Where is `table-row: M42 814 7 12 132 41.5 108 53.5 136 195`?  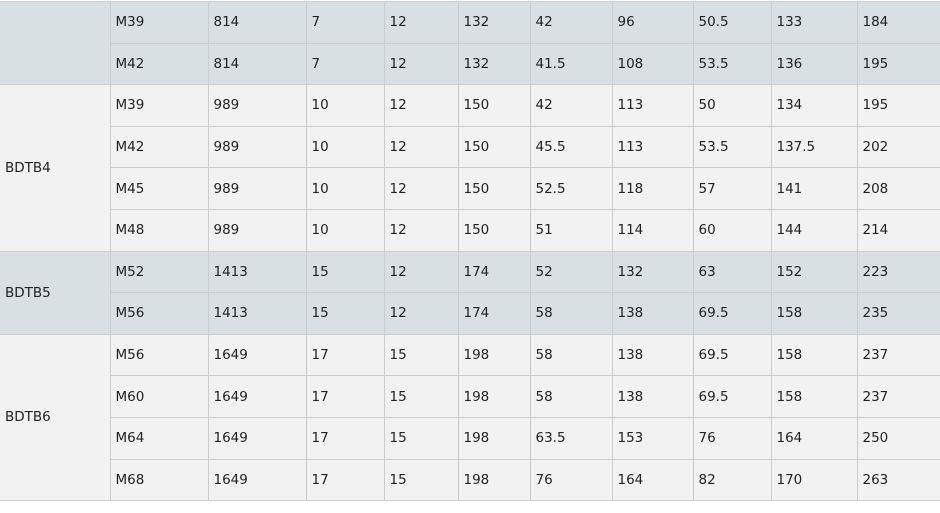
table-row: M42 814 7 12 132 41.5 108 53.5 136 195 is located at coordinates (470, 64).